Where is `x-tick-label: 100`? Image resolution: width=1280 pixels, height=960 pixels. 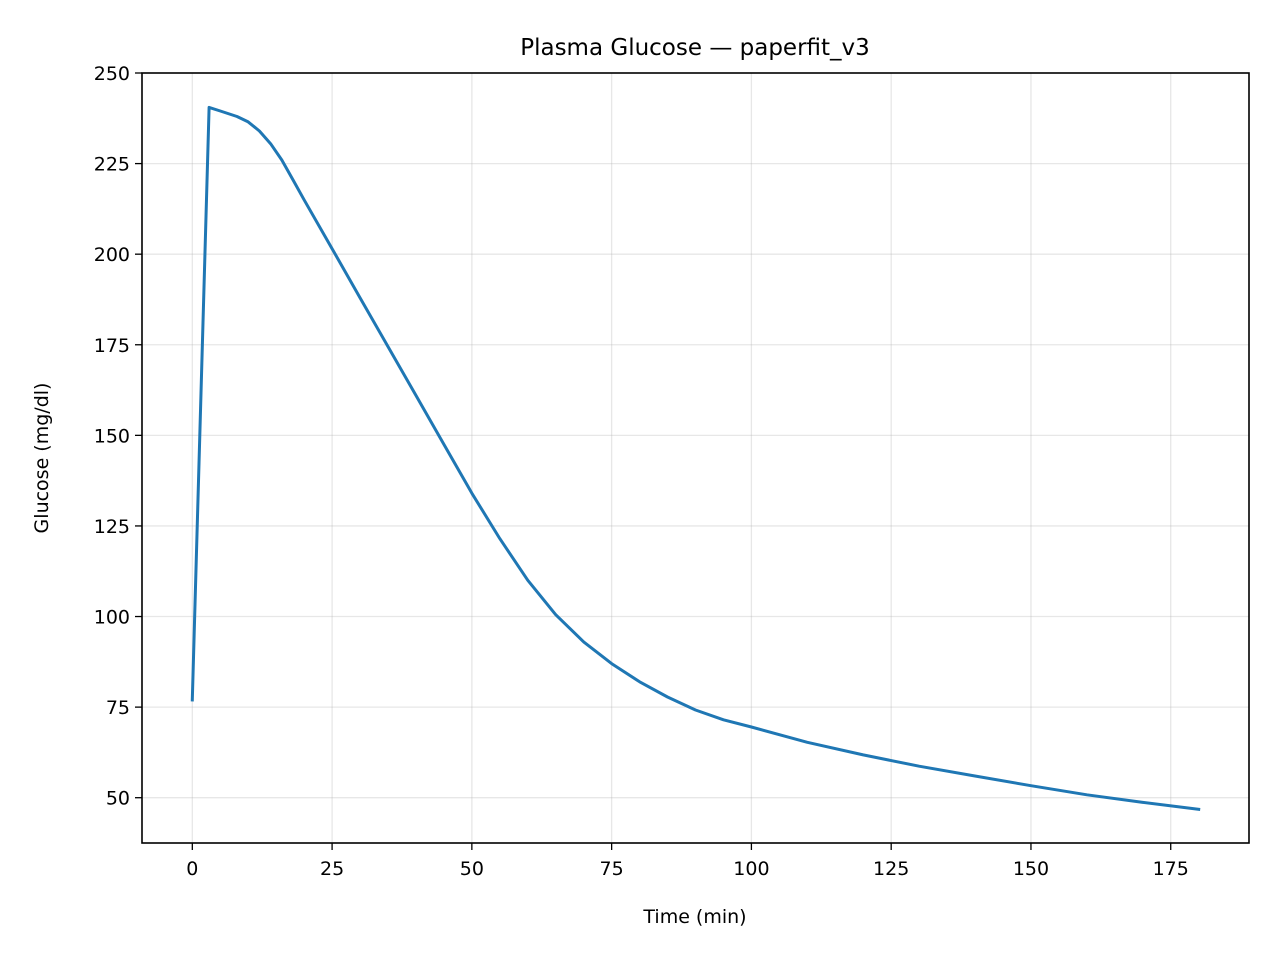
x-tick-label: 100 is located at coordinates (751, 869).